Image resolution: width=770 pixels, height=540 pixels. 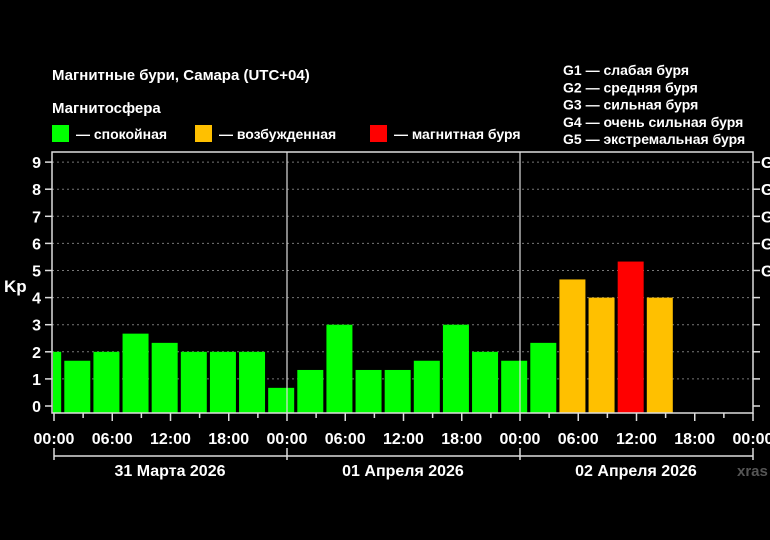 I want to click on bar-31.03 21:00, so click(x=252, y=382).